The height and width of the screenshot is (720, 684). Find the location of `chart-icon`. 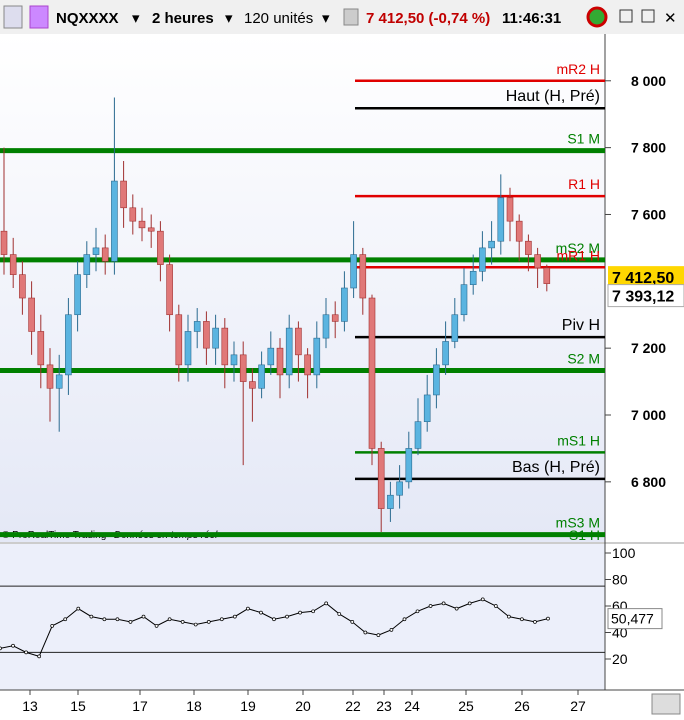

chart-icon is located at coordinates (13, 17).